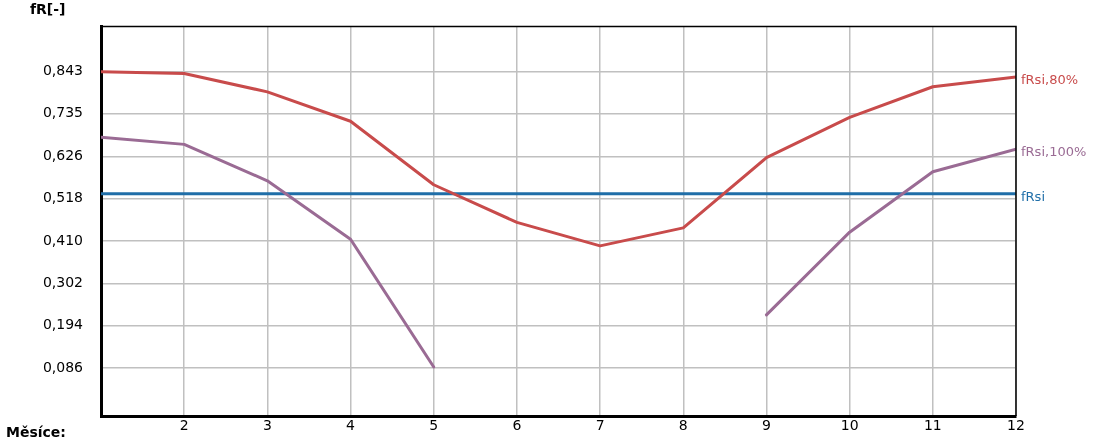 The height and width of the screenshot is (443, 1099). Describe the element at coordinates (683, 425) in the screenshot. I see `x-tick-label: 8` at that location.